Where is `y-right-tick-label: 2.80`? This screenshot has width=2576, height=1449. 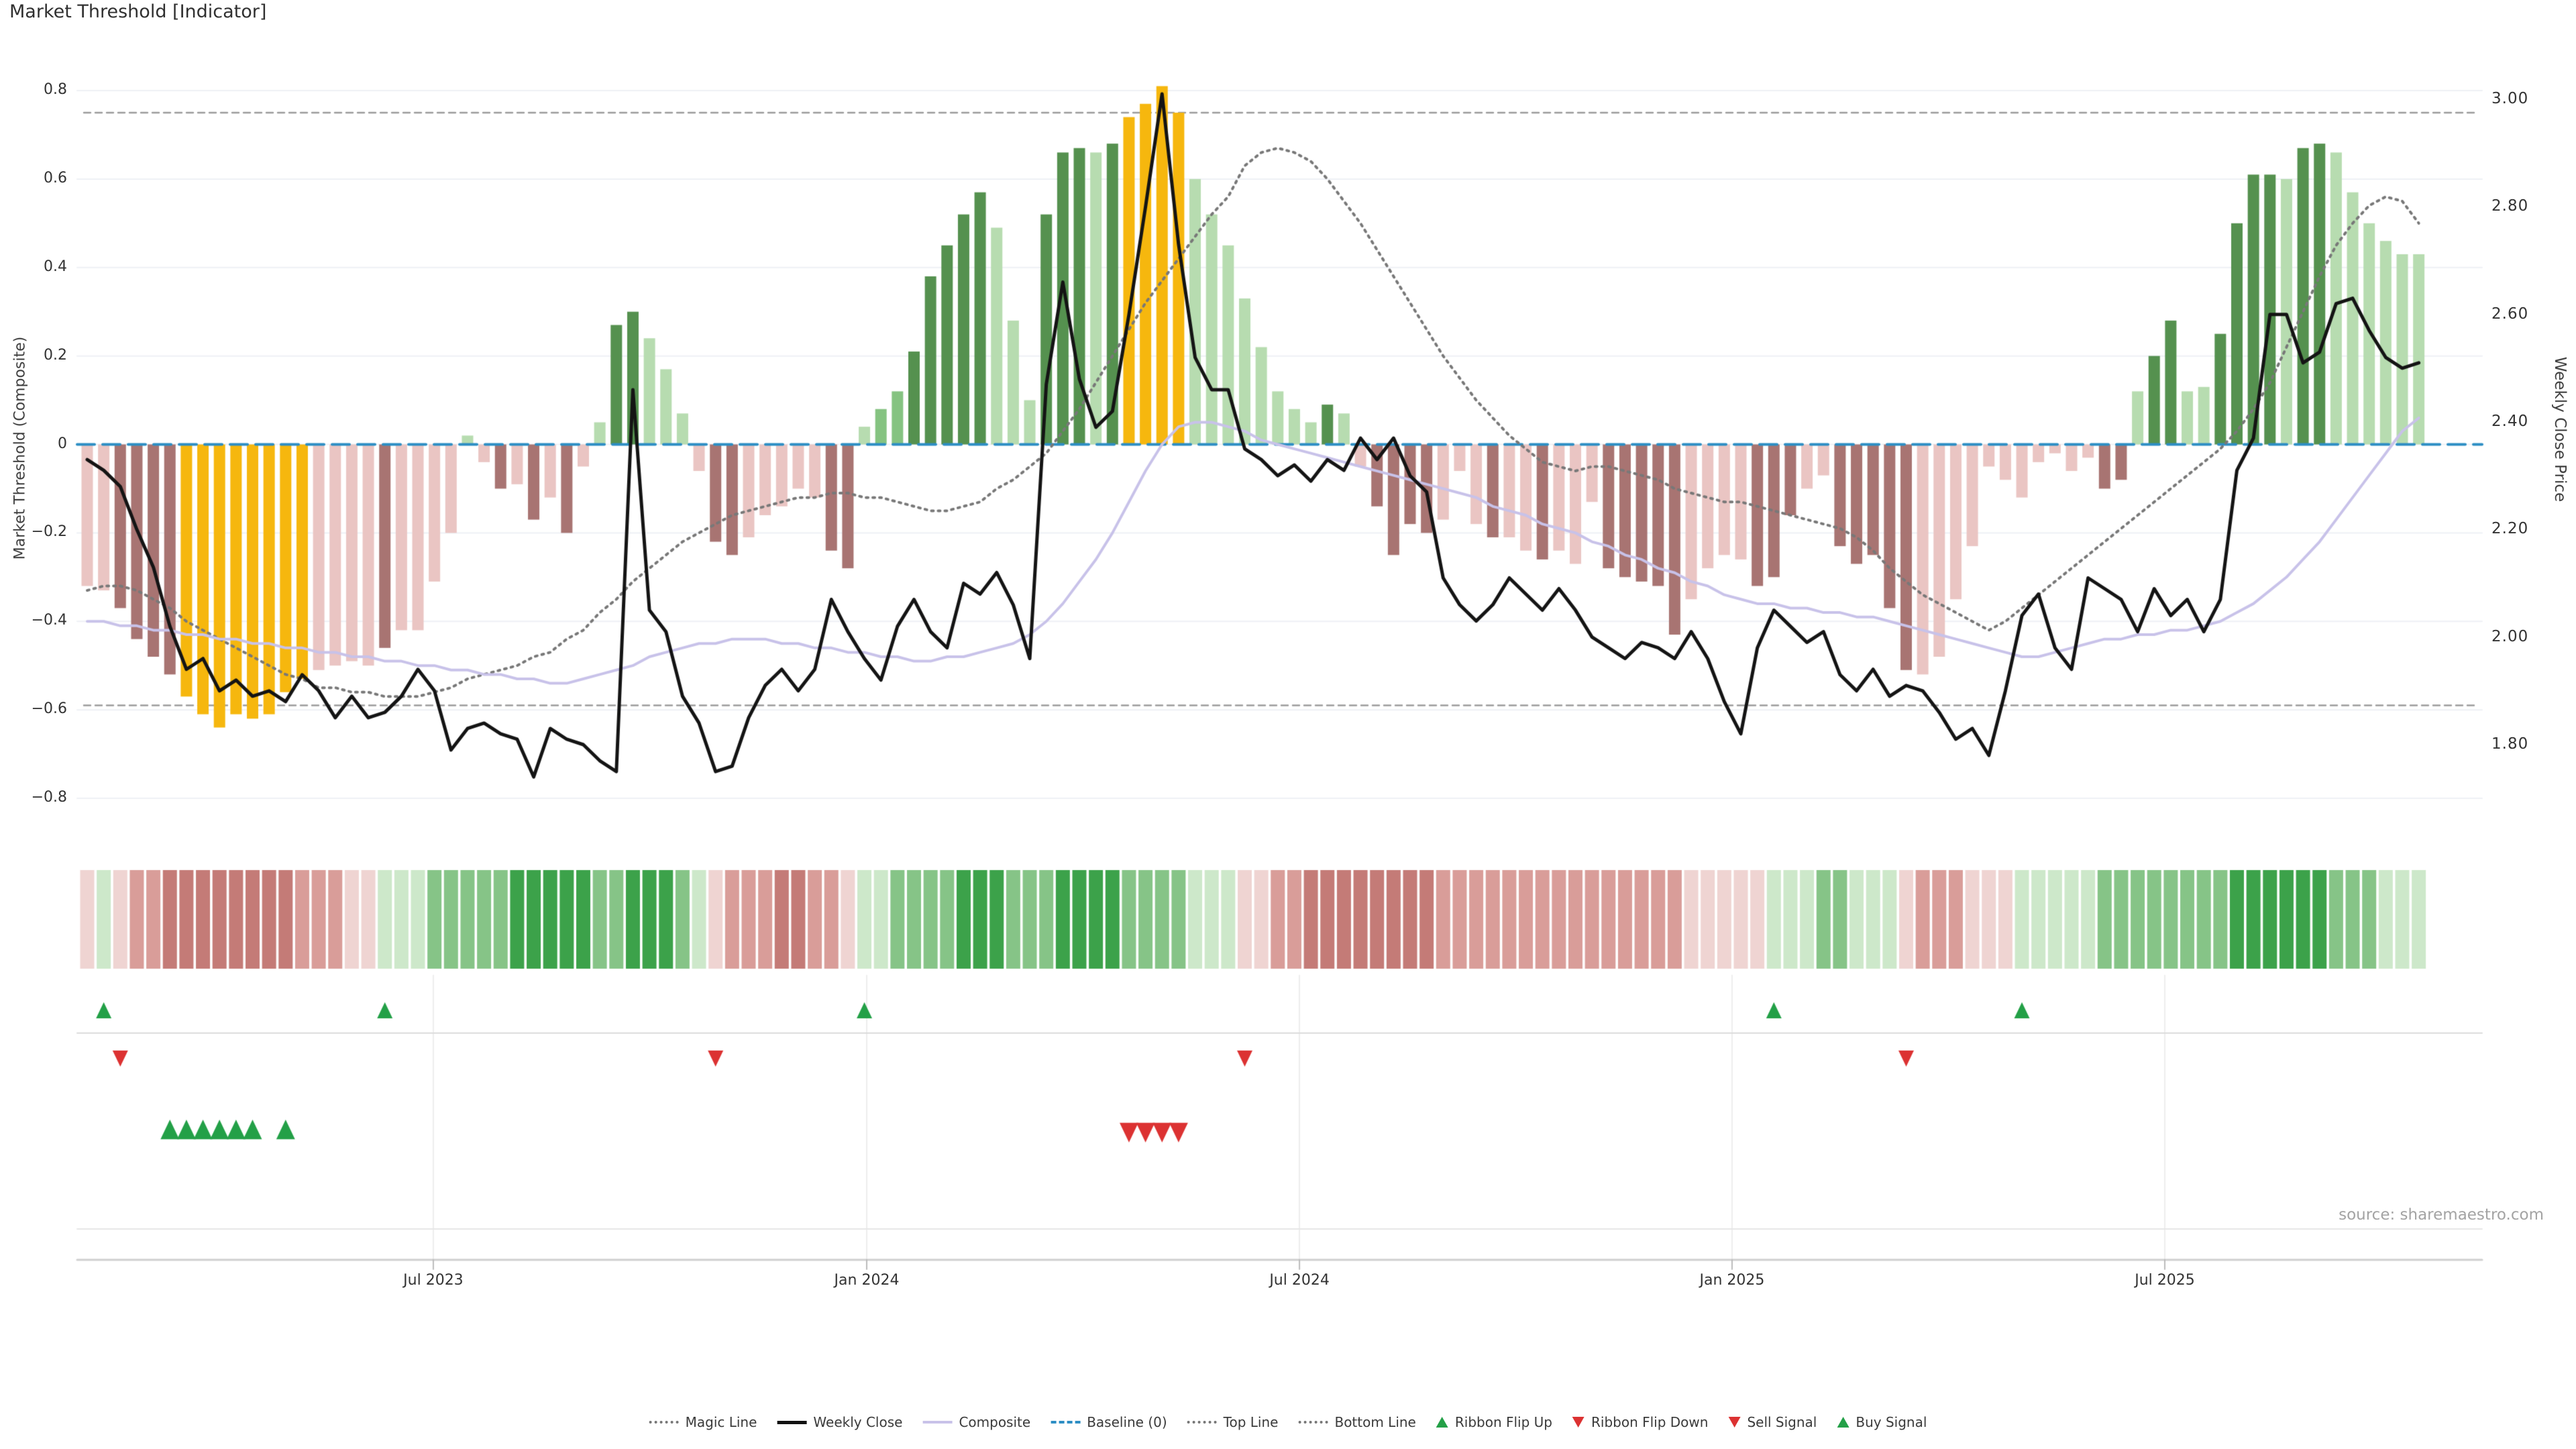 y-right-tick-label: 2.80 is located at coordinates (2510, 206).